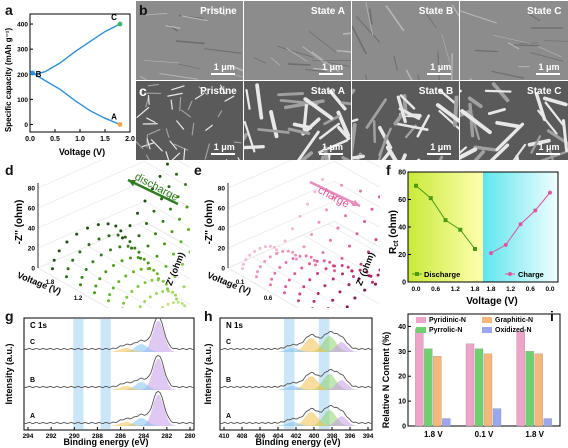 The image size is (568, 448). I want to click on xps-frame, so click(109, 374).